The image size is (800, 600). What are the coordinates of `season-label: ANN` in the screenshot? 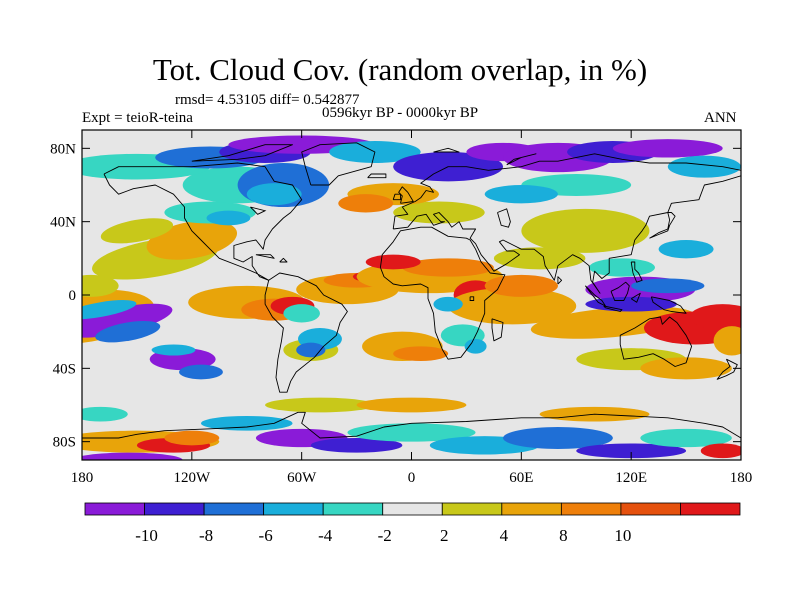 It's located at (720, 118).